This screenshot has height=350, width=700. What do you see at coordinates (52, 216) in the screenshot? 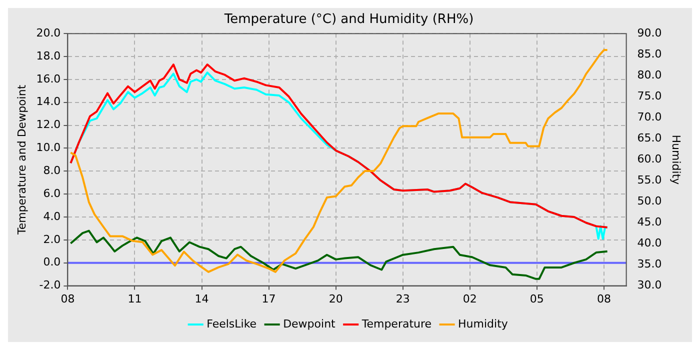
I see `y-tick-label: 4.0` at bounding box center [52, 216].